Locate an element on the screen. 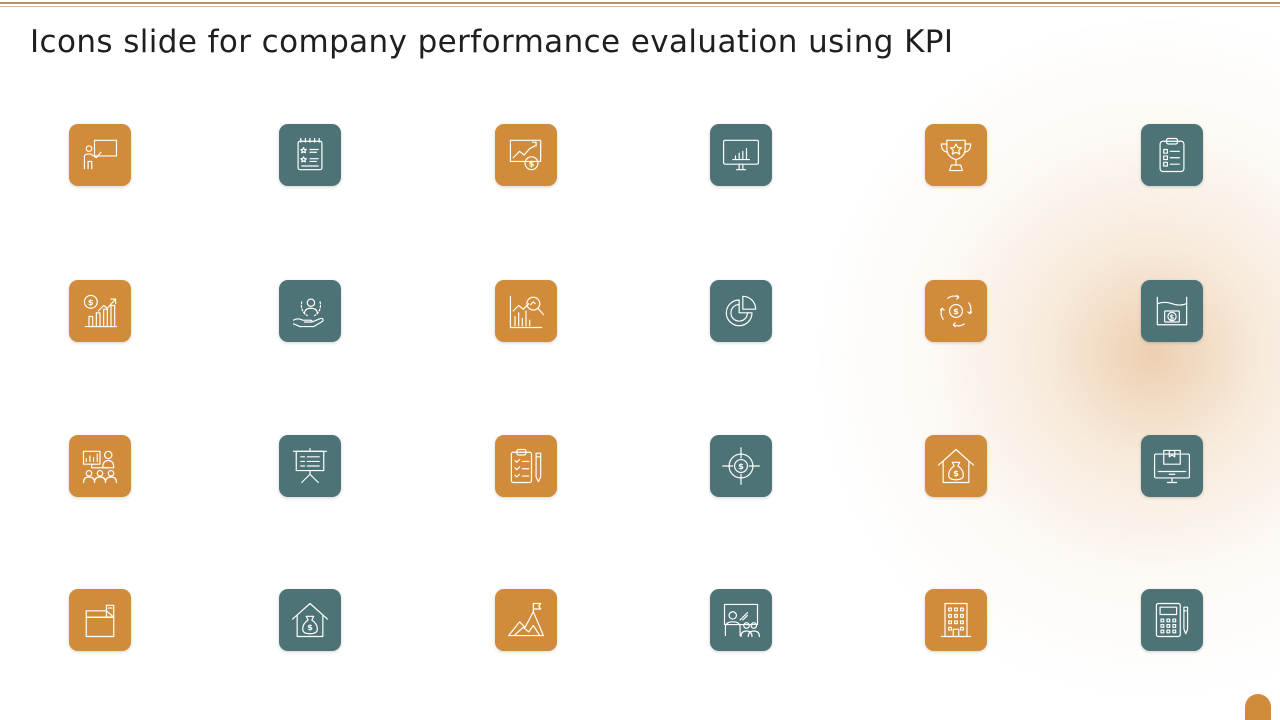  hand-holding-person-icon is located at coordinates (308, 313).